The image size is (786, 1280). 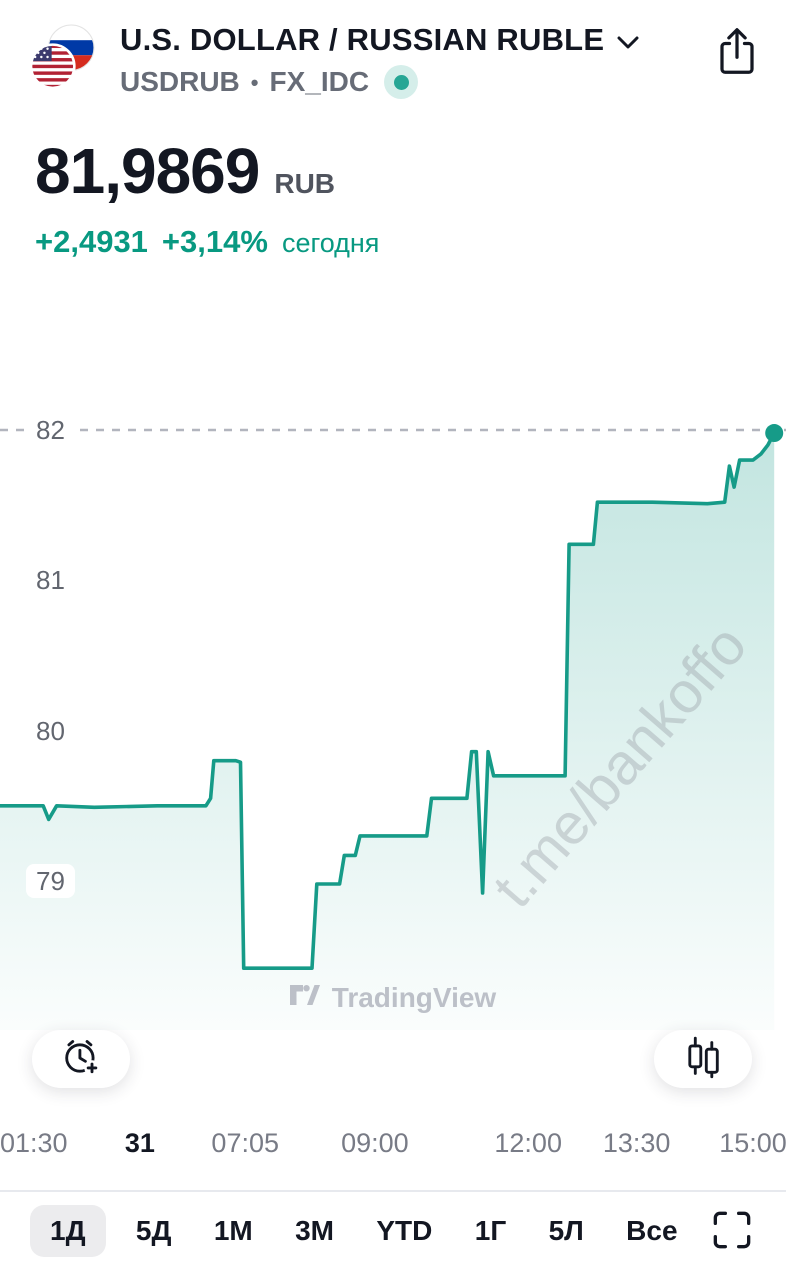 I want to click on y-axis-label-81: 81, so click(x=50, y=580).